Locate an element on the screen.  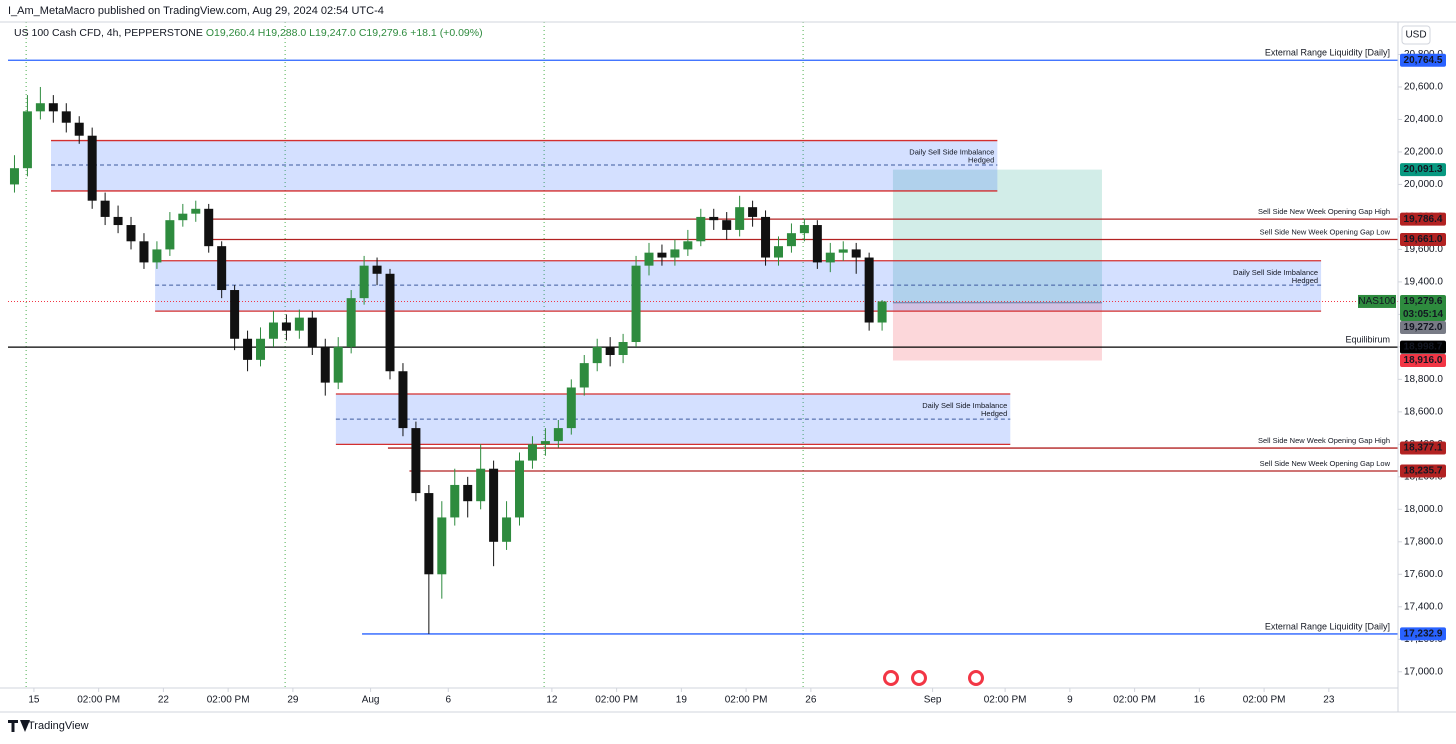
footer-brand: TradingView is located at coordinates (58, 726).